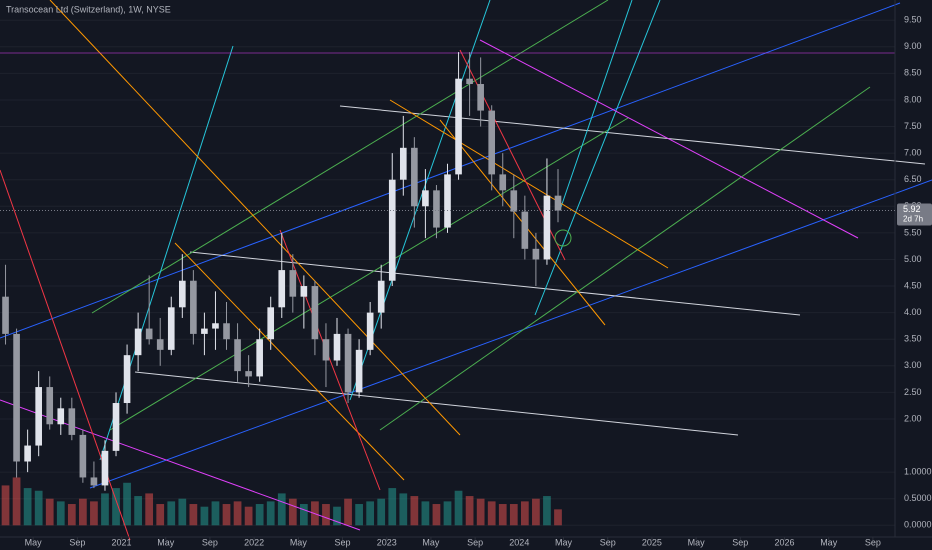 Image resolution: width=932 pixels, height=550 pixels. What do you see at coordinates (913, 152) in the screenshot?
I see `y-tick-label: 7.00` at bounding box center [913, 152].